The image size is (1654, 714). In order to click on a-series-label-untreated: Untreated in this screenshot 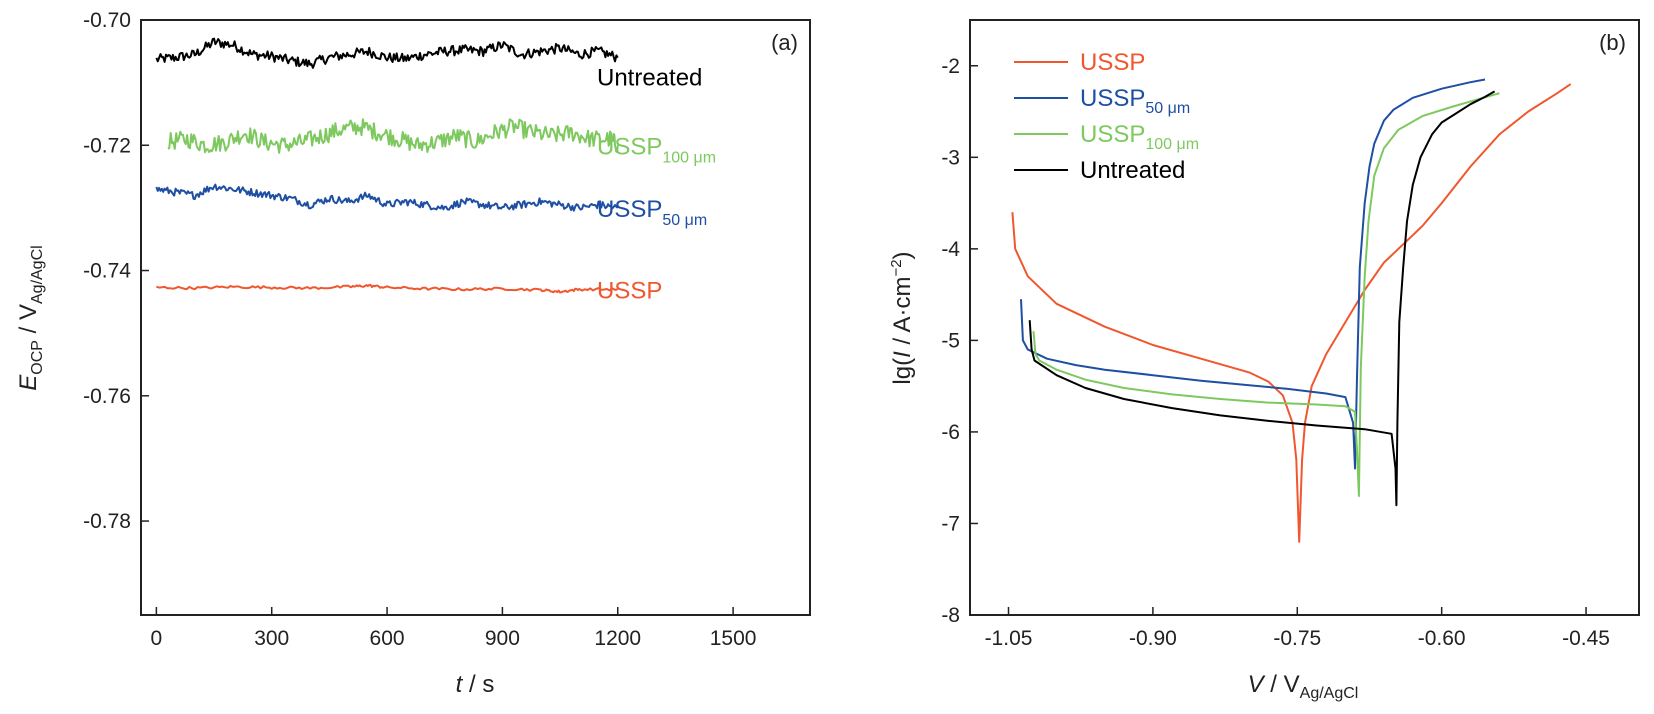, I will do `click(649, 78)`.